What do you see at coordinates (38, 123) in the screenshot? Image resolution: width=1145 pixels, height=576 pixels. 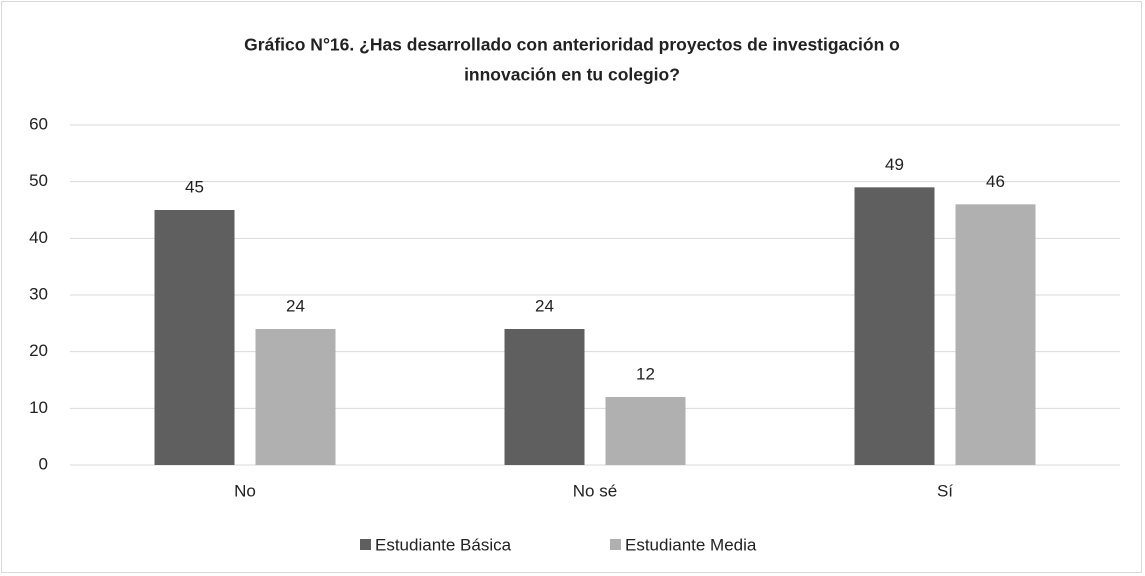 I see `y-tick-label: 60` at bounding box center [38, 123].